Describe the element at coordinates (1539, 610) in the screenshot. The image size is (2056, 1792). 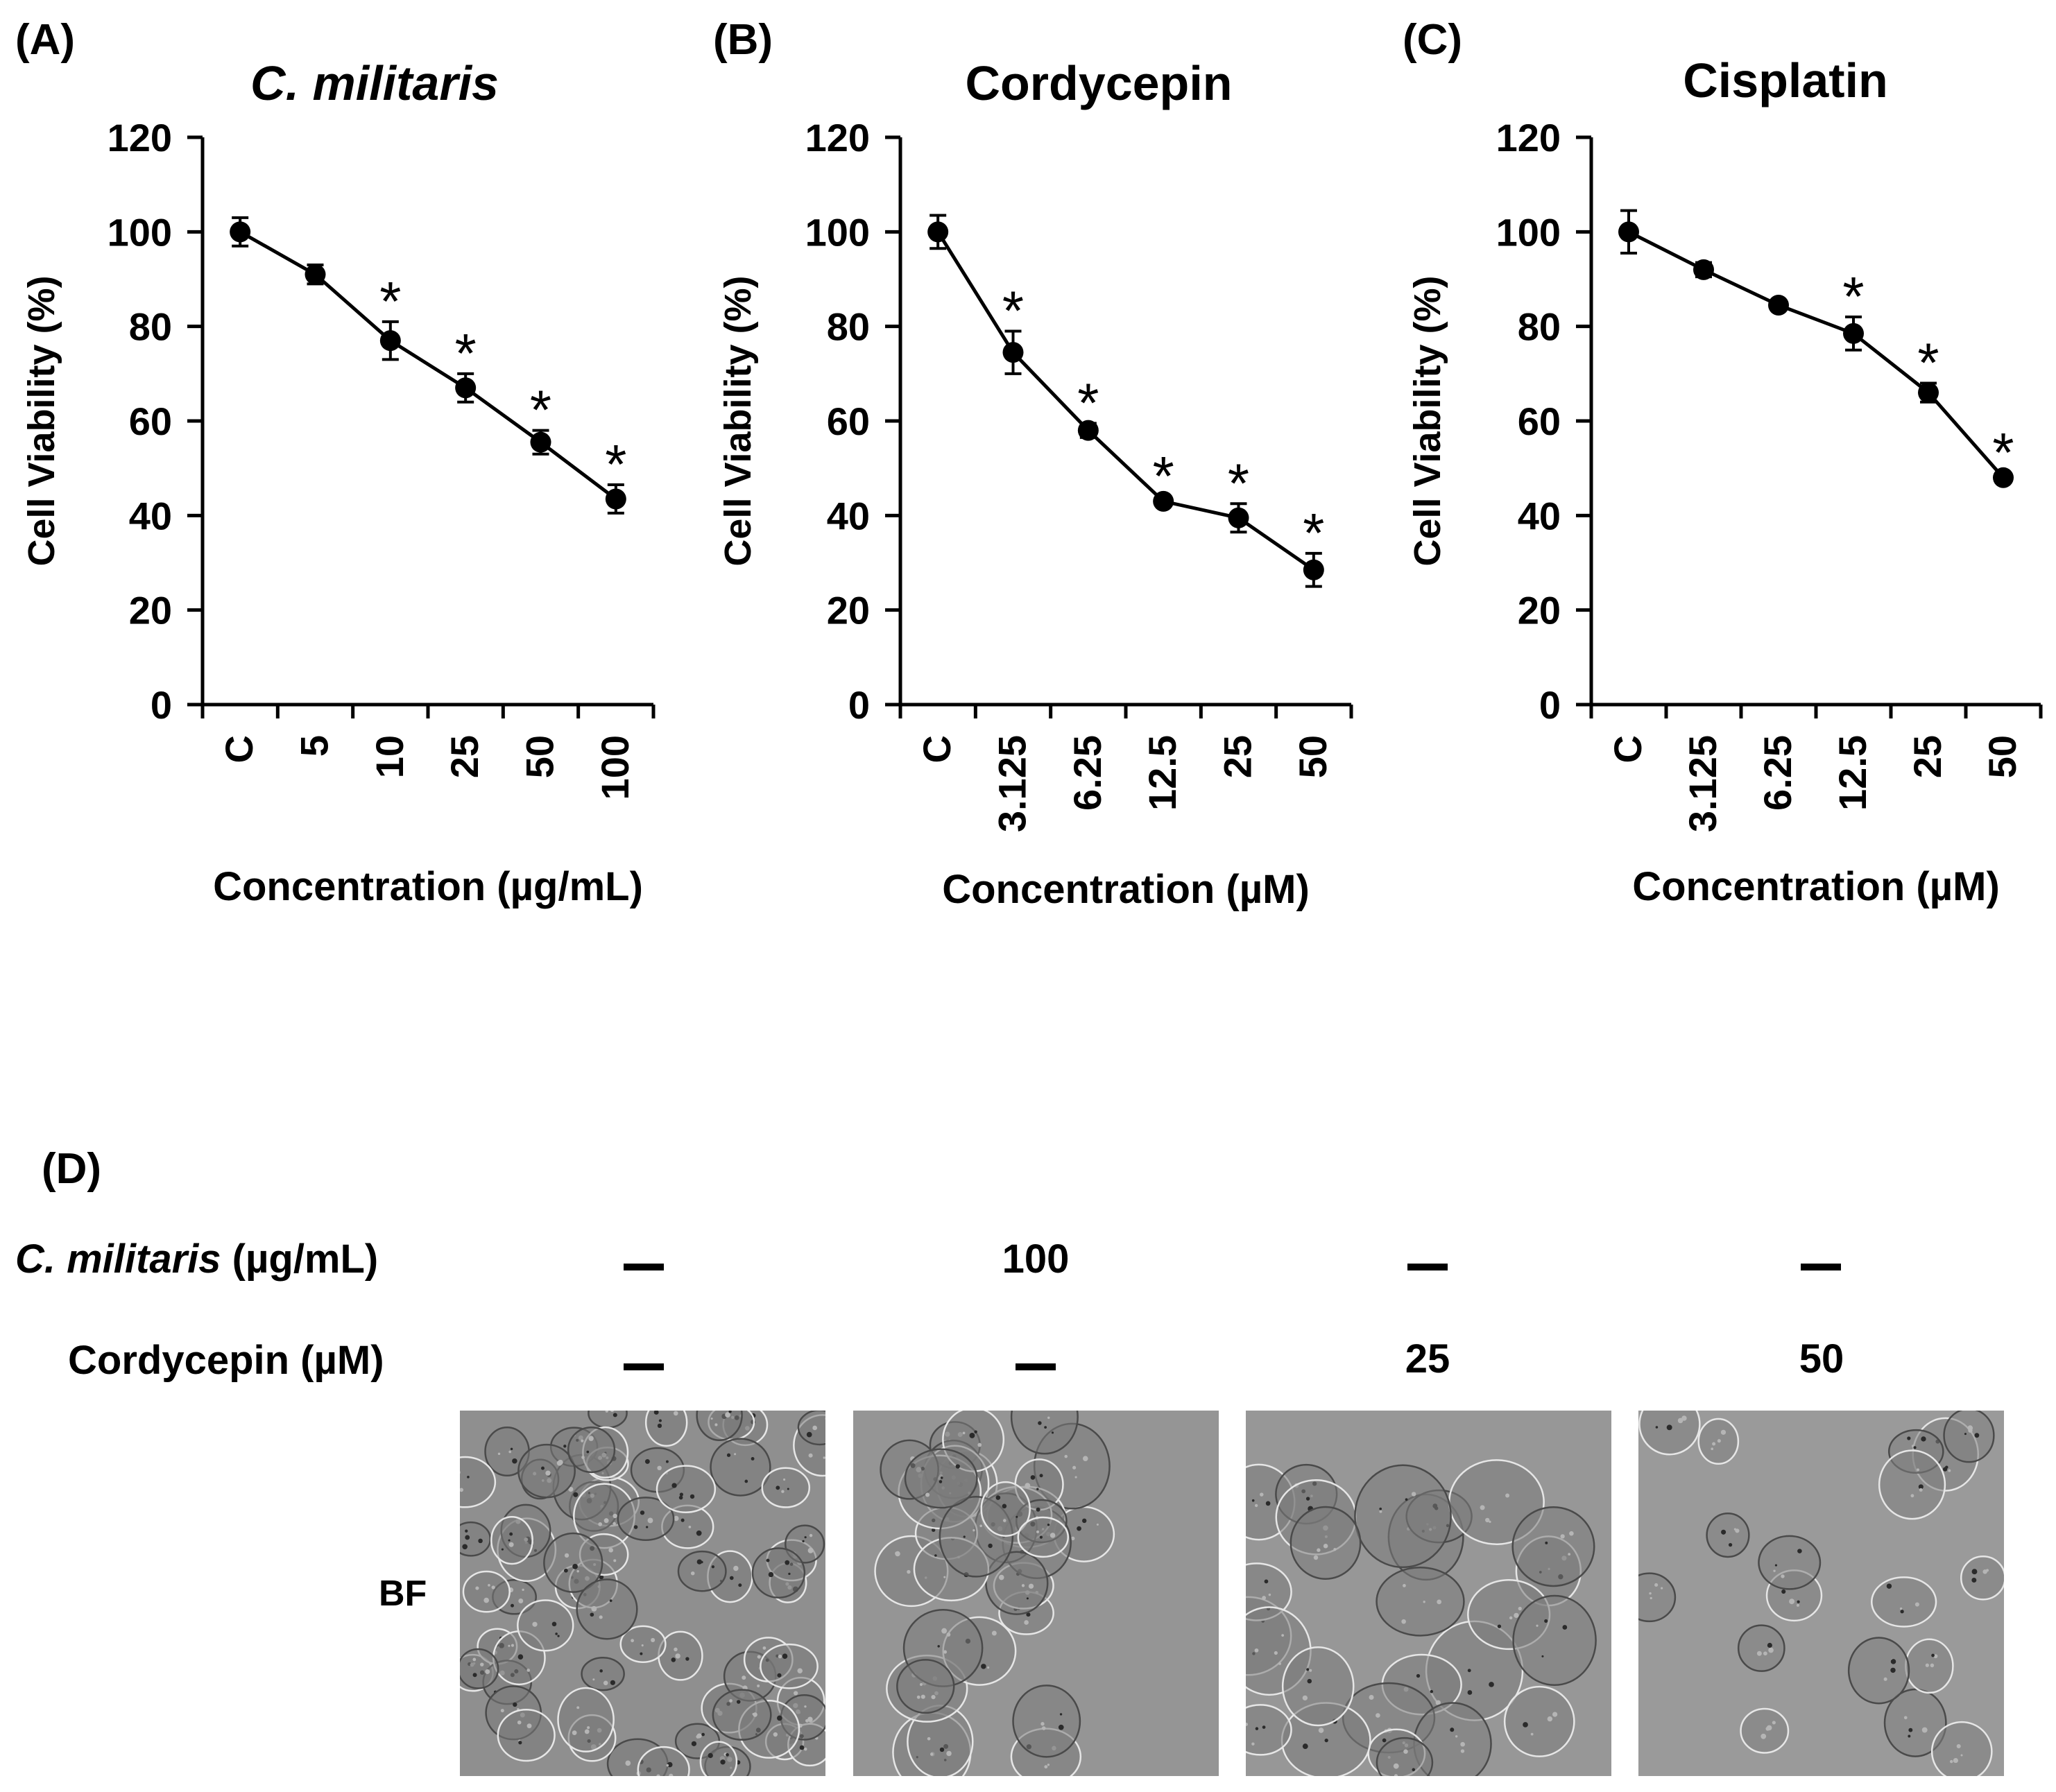
I see `y-tick-label-2-20: 20` at that location.